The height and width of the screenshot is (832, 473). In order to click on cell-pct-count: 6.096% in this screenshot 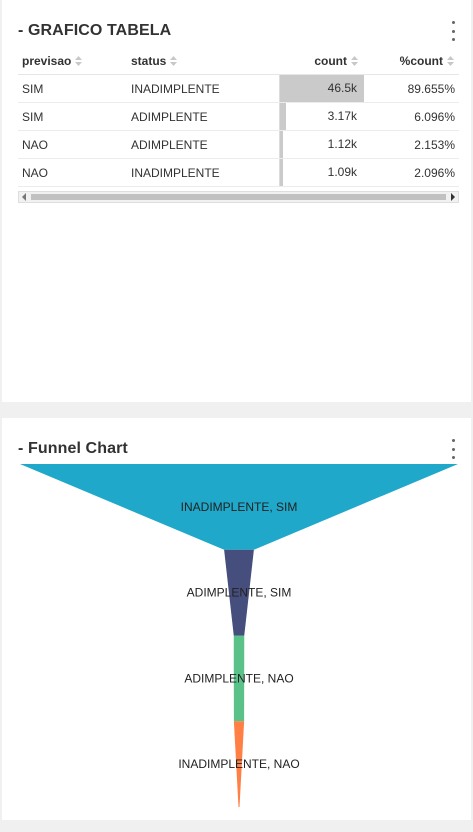, I will do `click(411, 116)`.